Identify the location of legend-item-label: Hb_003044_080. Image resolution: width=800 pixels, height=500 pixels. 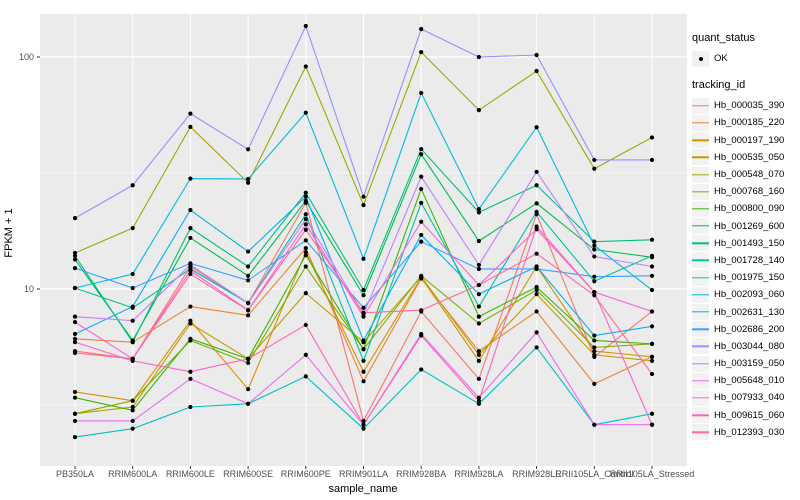
(749, 346).